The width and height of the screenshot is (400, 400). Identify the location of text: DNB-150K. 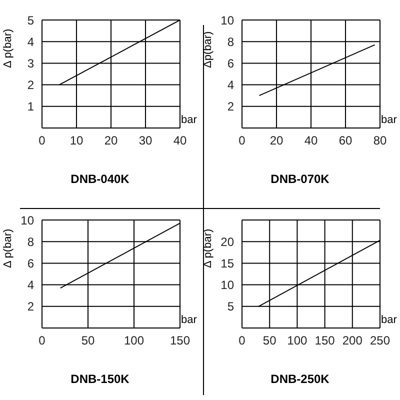
(100, 379).